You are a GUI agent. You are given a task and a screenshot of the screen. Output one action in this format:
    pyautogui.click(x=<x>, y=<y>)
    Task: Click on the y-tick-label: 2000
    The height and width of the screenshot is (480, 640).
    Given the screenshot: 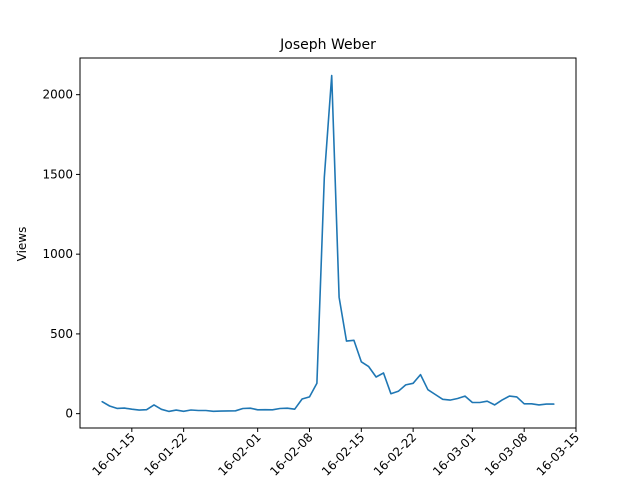 What is the action you would take?
    pyautogui.click(x=57, y=95)
    